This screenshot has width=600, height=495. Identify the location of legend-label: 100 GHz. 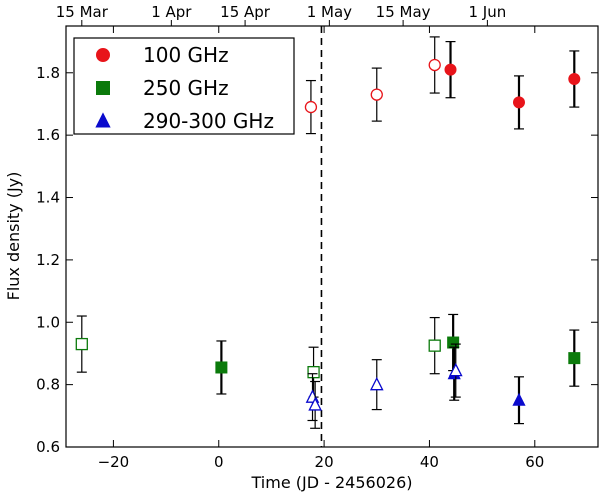
(186, 55).